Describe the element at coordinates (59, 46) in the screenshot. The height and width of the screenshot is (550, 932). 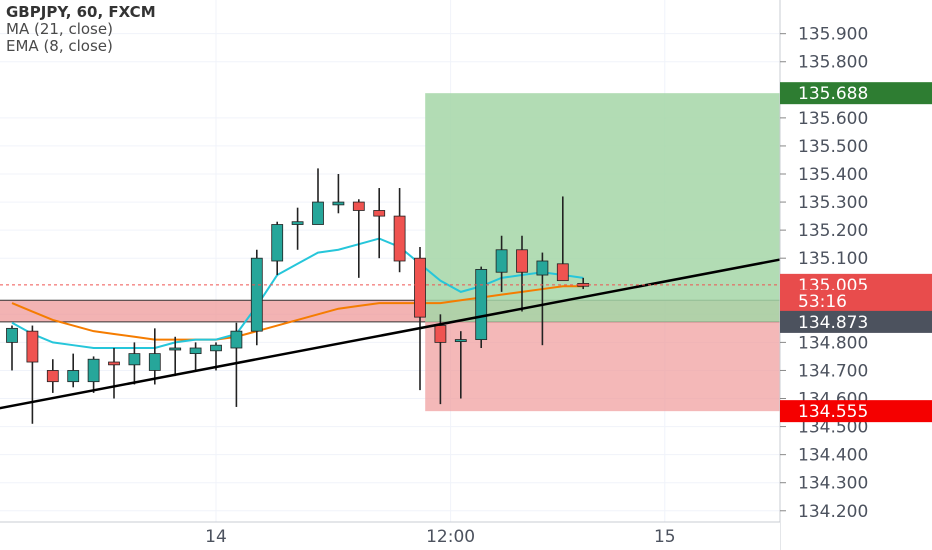
I see `ema-legend: EMA (8, close)` at that location.